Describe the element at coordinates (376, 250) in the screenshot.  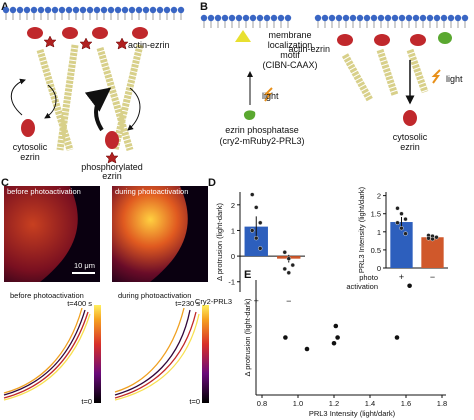
I see `y-tick-label: 0.5` at that location.